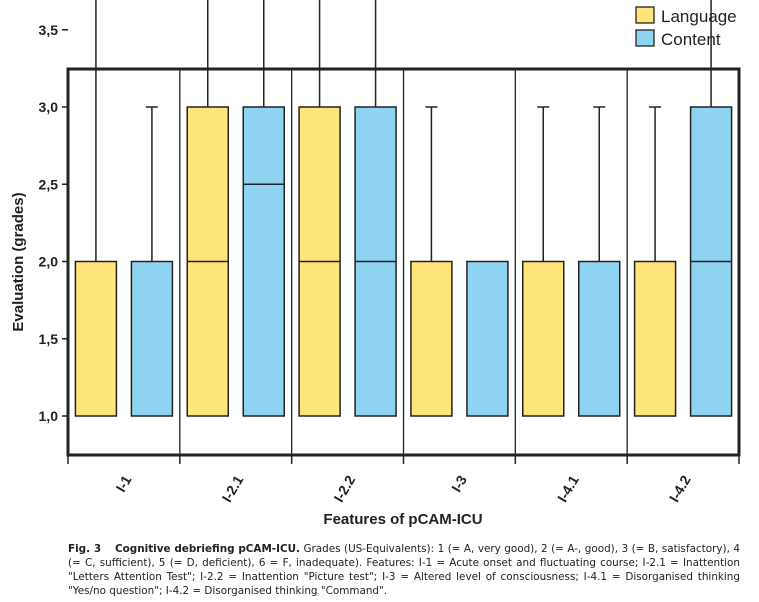 This screenshot has width=759, height=602. What do you see at coordinates (49, 339) in the screenshot?
I see `y-tick-label: 1,5` at bounding box center [49, 339].